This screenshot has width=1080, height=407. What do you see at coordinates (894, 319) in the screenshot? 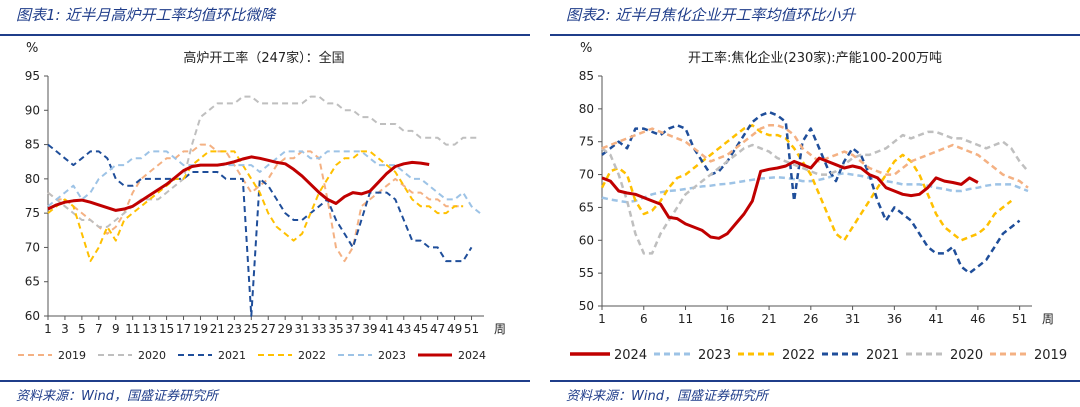
I see `x-tick-label: 36` at bounding box center [894, 319].